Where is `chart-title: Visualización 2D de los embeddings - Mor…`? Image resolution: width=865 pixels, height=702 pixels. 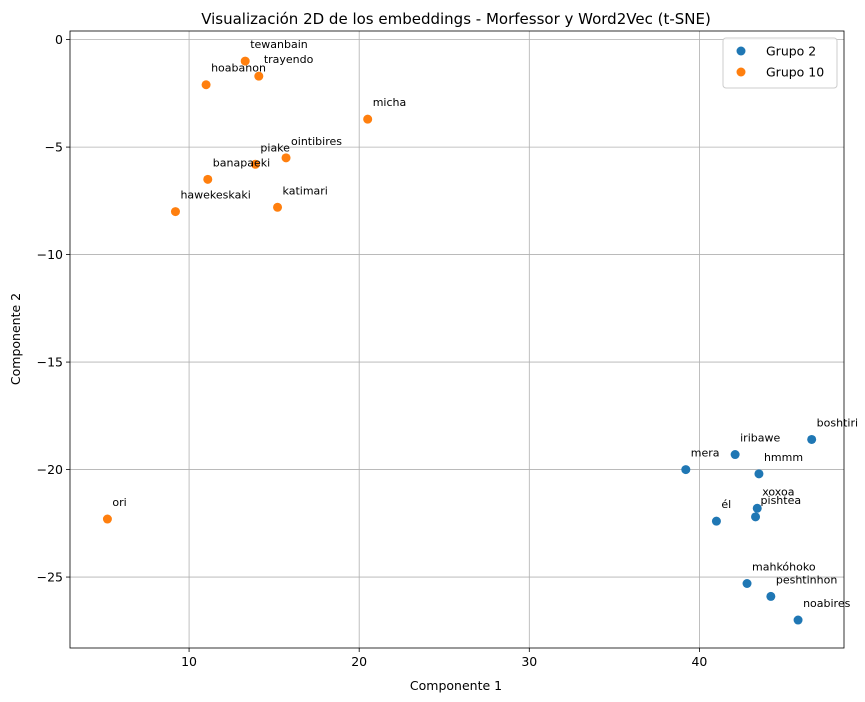 chart-title: Visualización 2D de los embeddings - Mor… is located at coordinates (456, 19).